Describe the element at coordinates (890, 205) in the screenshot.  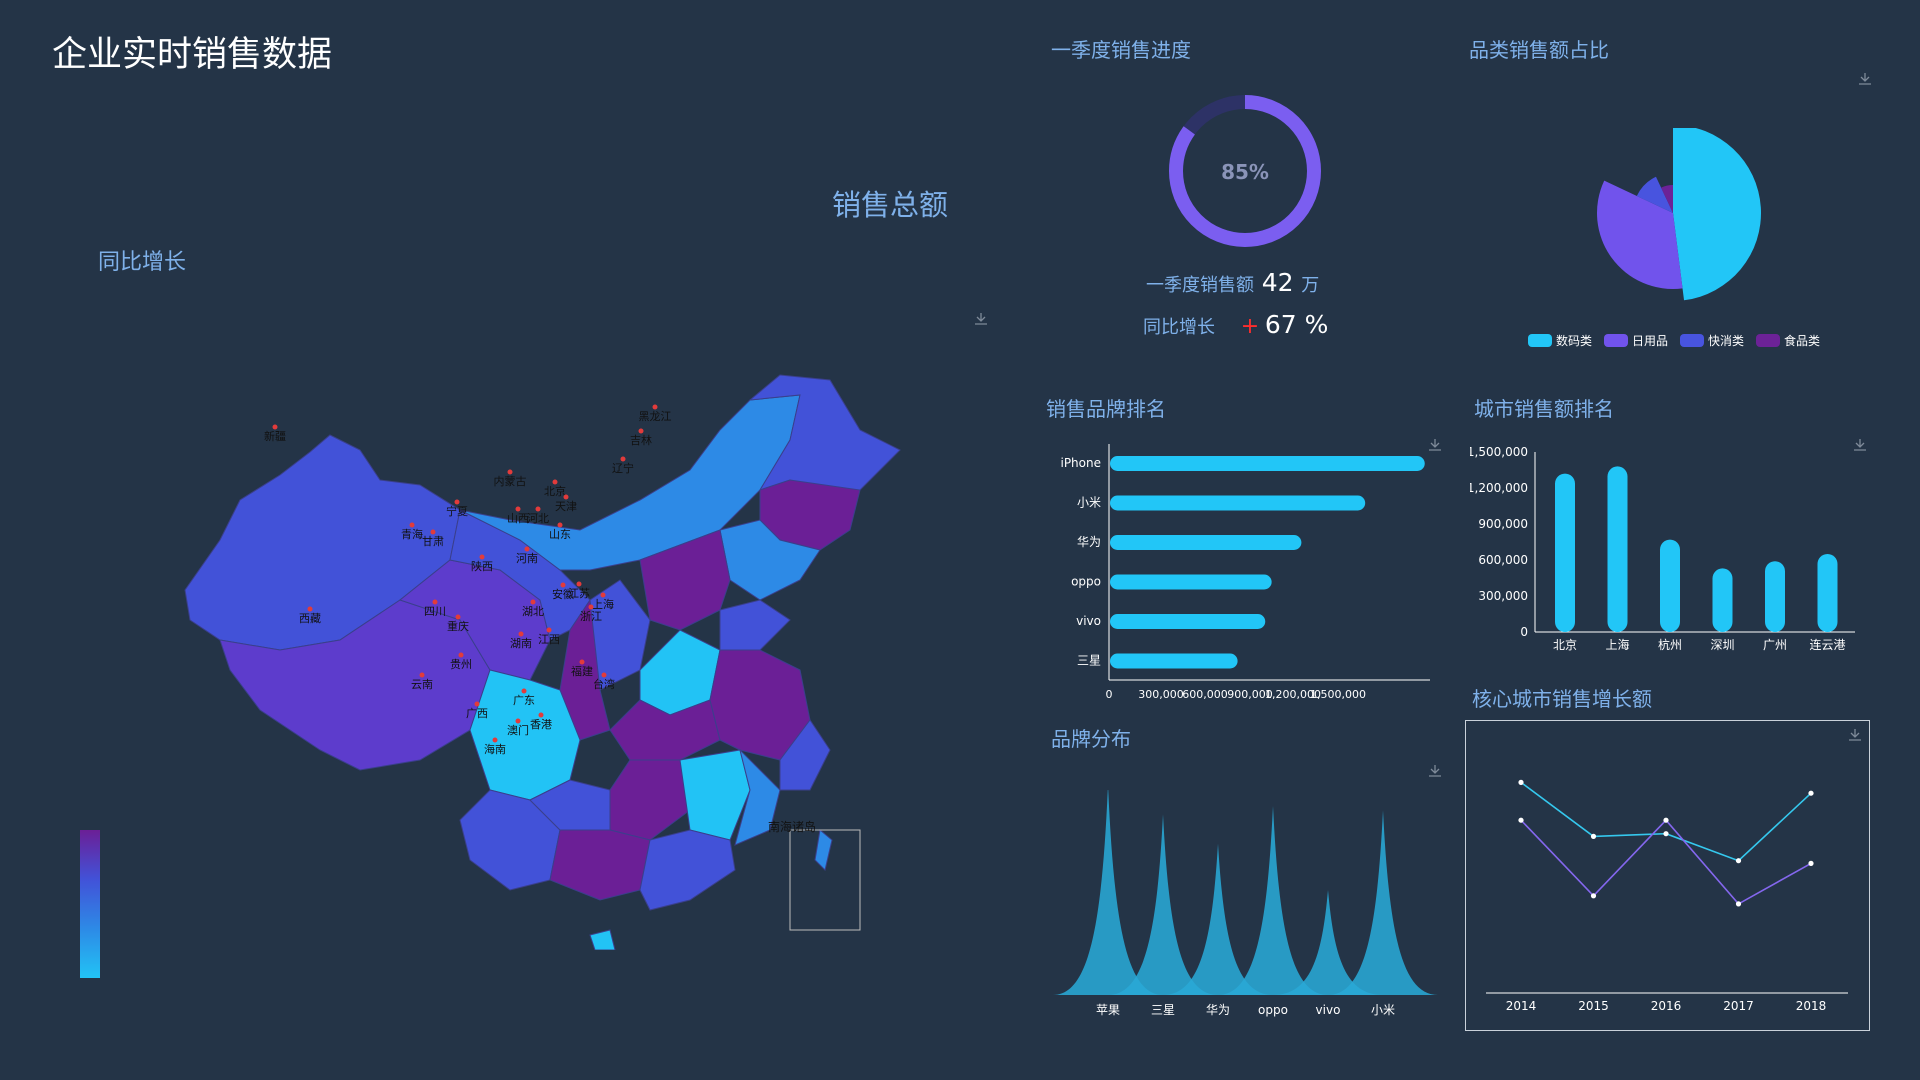
I see `sales-total-label: 销售总额` at that location.